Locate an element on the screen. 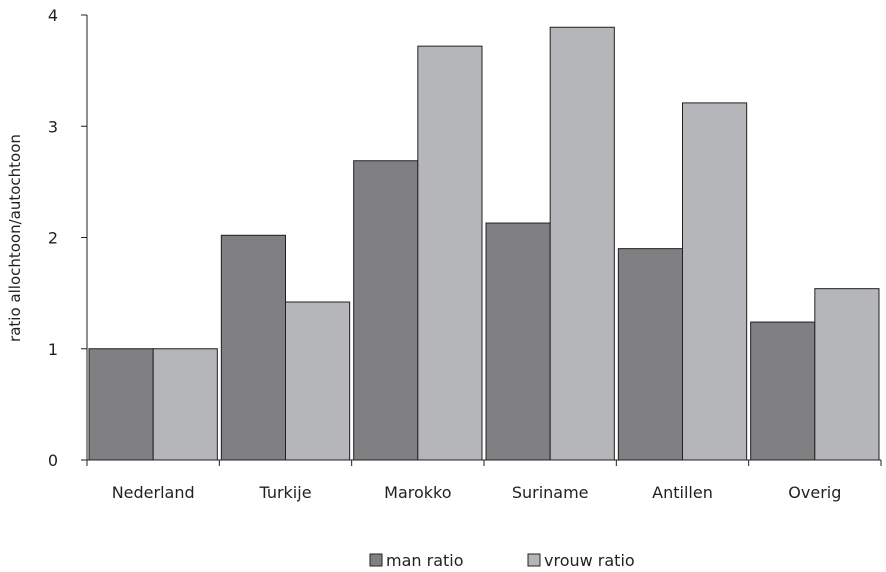 This screenshot has width=886, height=572. bar-vrouw-ratio-marokko is located at coordinates (450, 253).